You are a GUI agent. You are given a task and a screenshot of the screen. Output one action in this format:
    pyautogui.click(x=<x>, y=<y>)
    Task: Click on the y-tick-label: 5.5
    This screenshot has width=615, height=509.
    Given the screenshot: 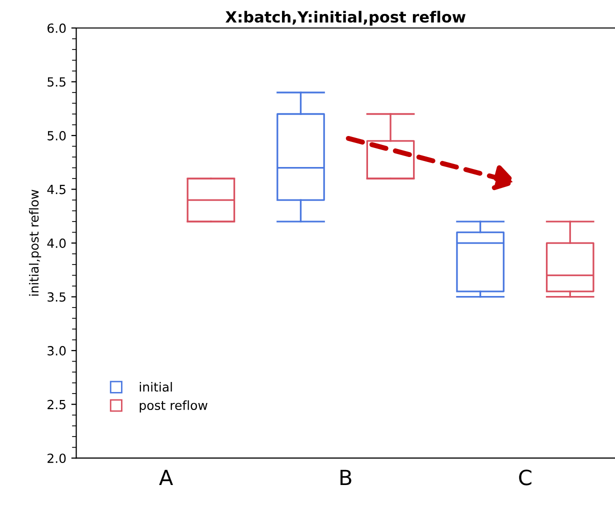 What is the action you would take?
    pyautogui.click(x=57, y=82)
    